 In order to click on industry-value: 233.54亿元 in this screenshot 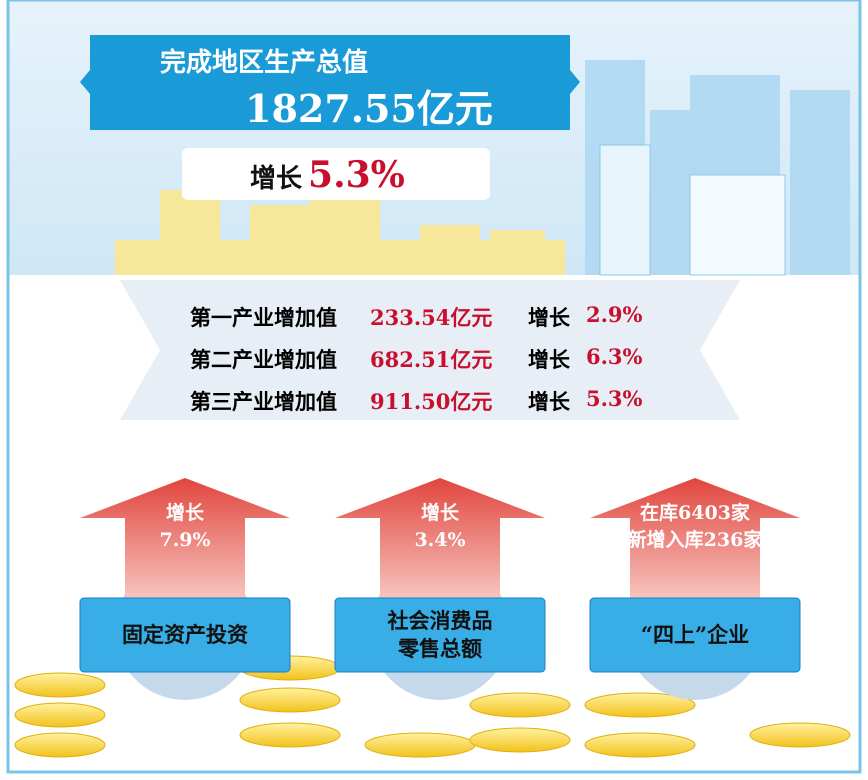, I will do `click(431, 317)`.